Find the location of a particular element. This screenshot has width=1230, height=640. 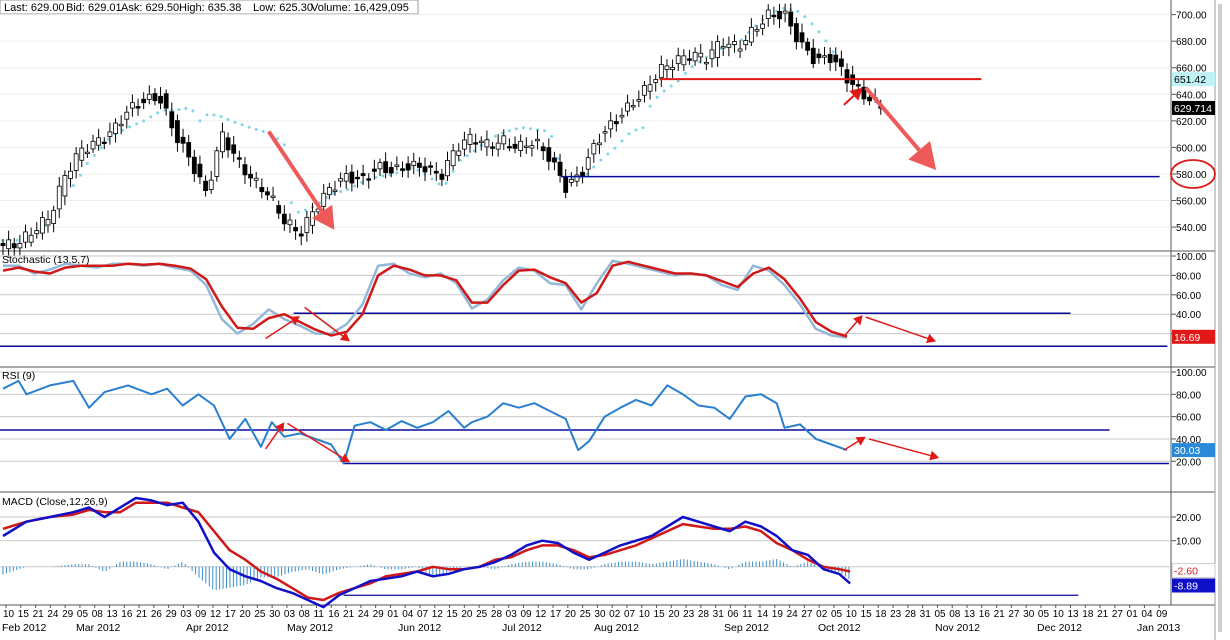

rsi-arrow is located at coordinates (274, 436).